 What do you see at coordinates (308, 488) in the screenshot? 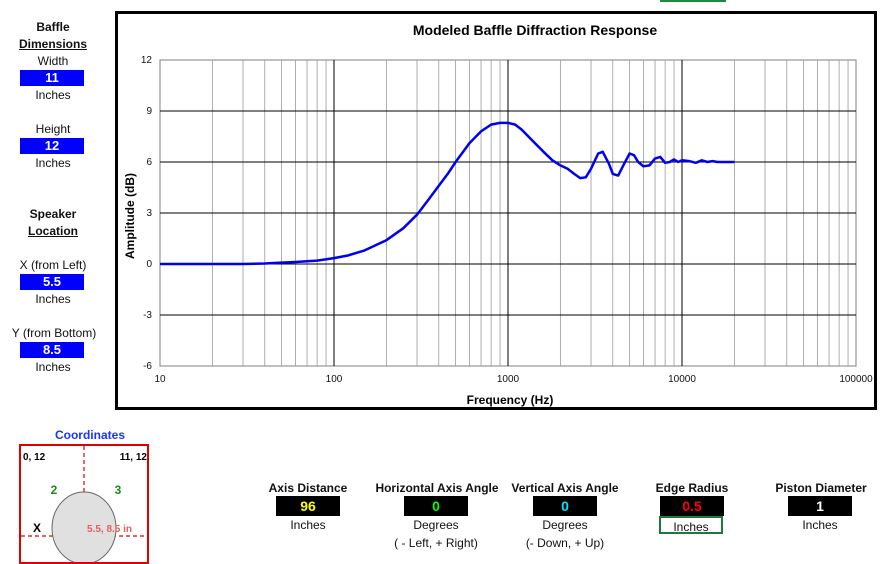
I see `axis-distance-label: Axis Distance` at bounding box center [308, 488].